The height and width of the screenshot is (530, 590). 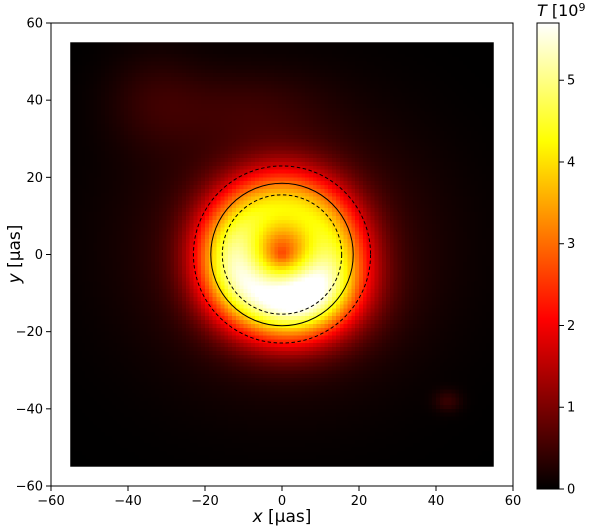 I want to click on y-tick-label: −40, so click(x=29, y=409).